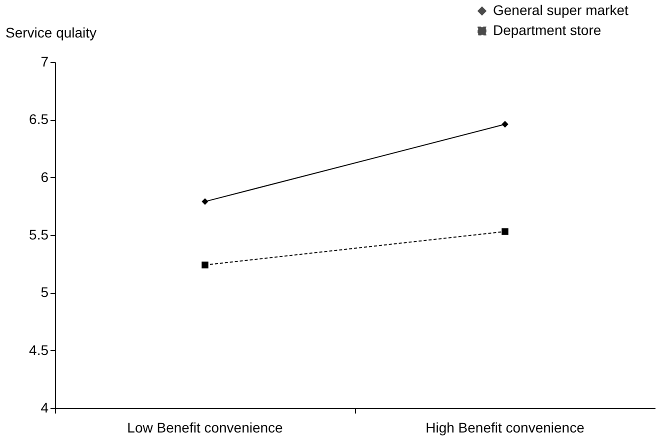 Image resolution: width=656 pixels, height=445 pixels. Describe the element at coordinates (44, 292) in the screenshot. I see `y-tick-label: 5` at that location.